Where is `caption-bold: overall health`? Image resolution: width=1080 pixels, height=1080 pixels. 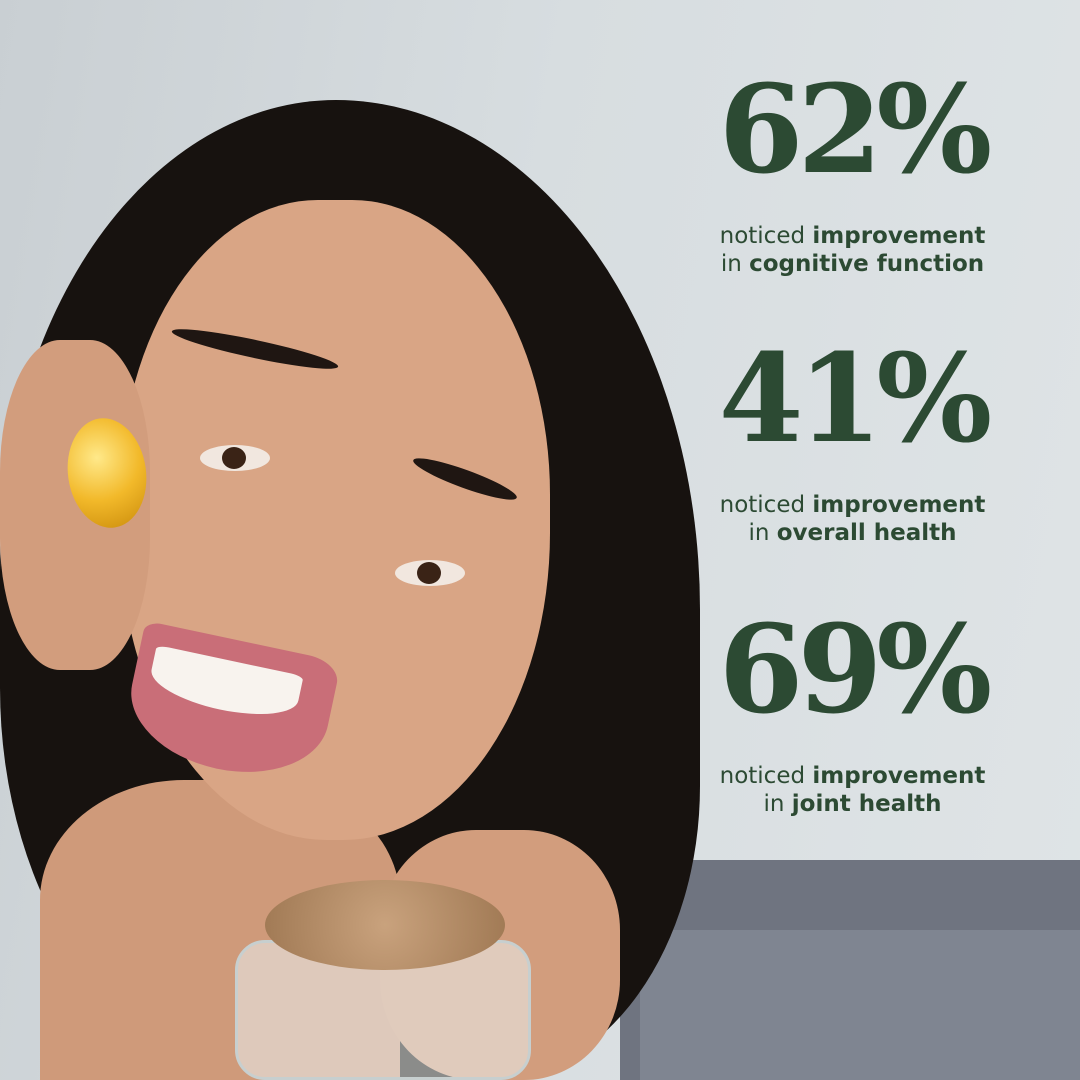
caption-bold: overall health is located at coordinates (866, 533).